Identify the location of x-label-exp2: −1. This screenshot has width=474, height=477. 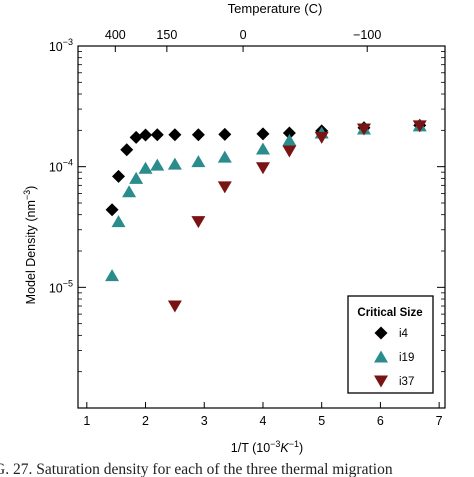
(294, 444).